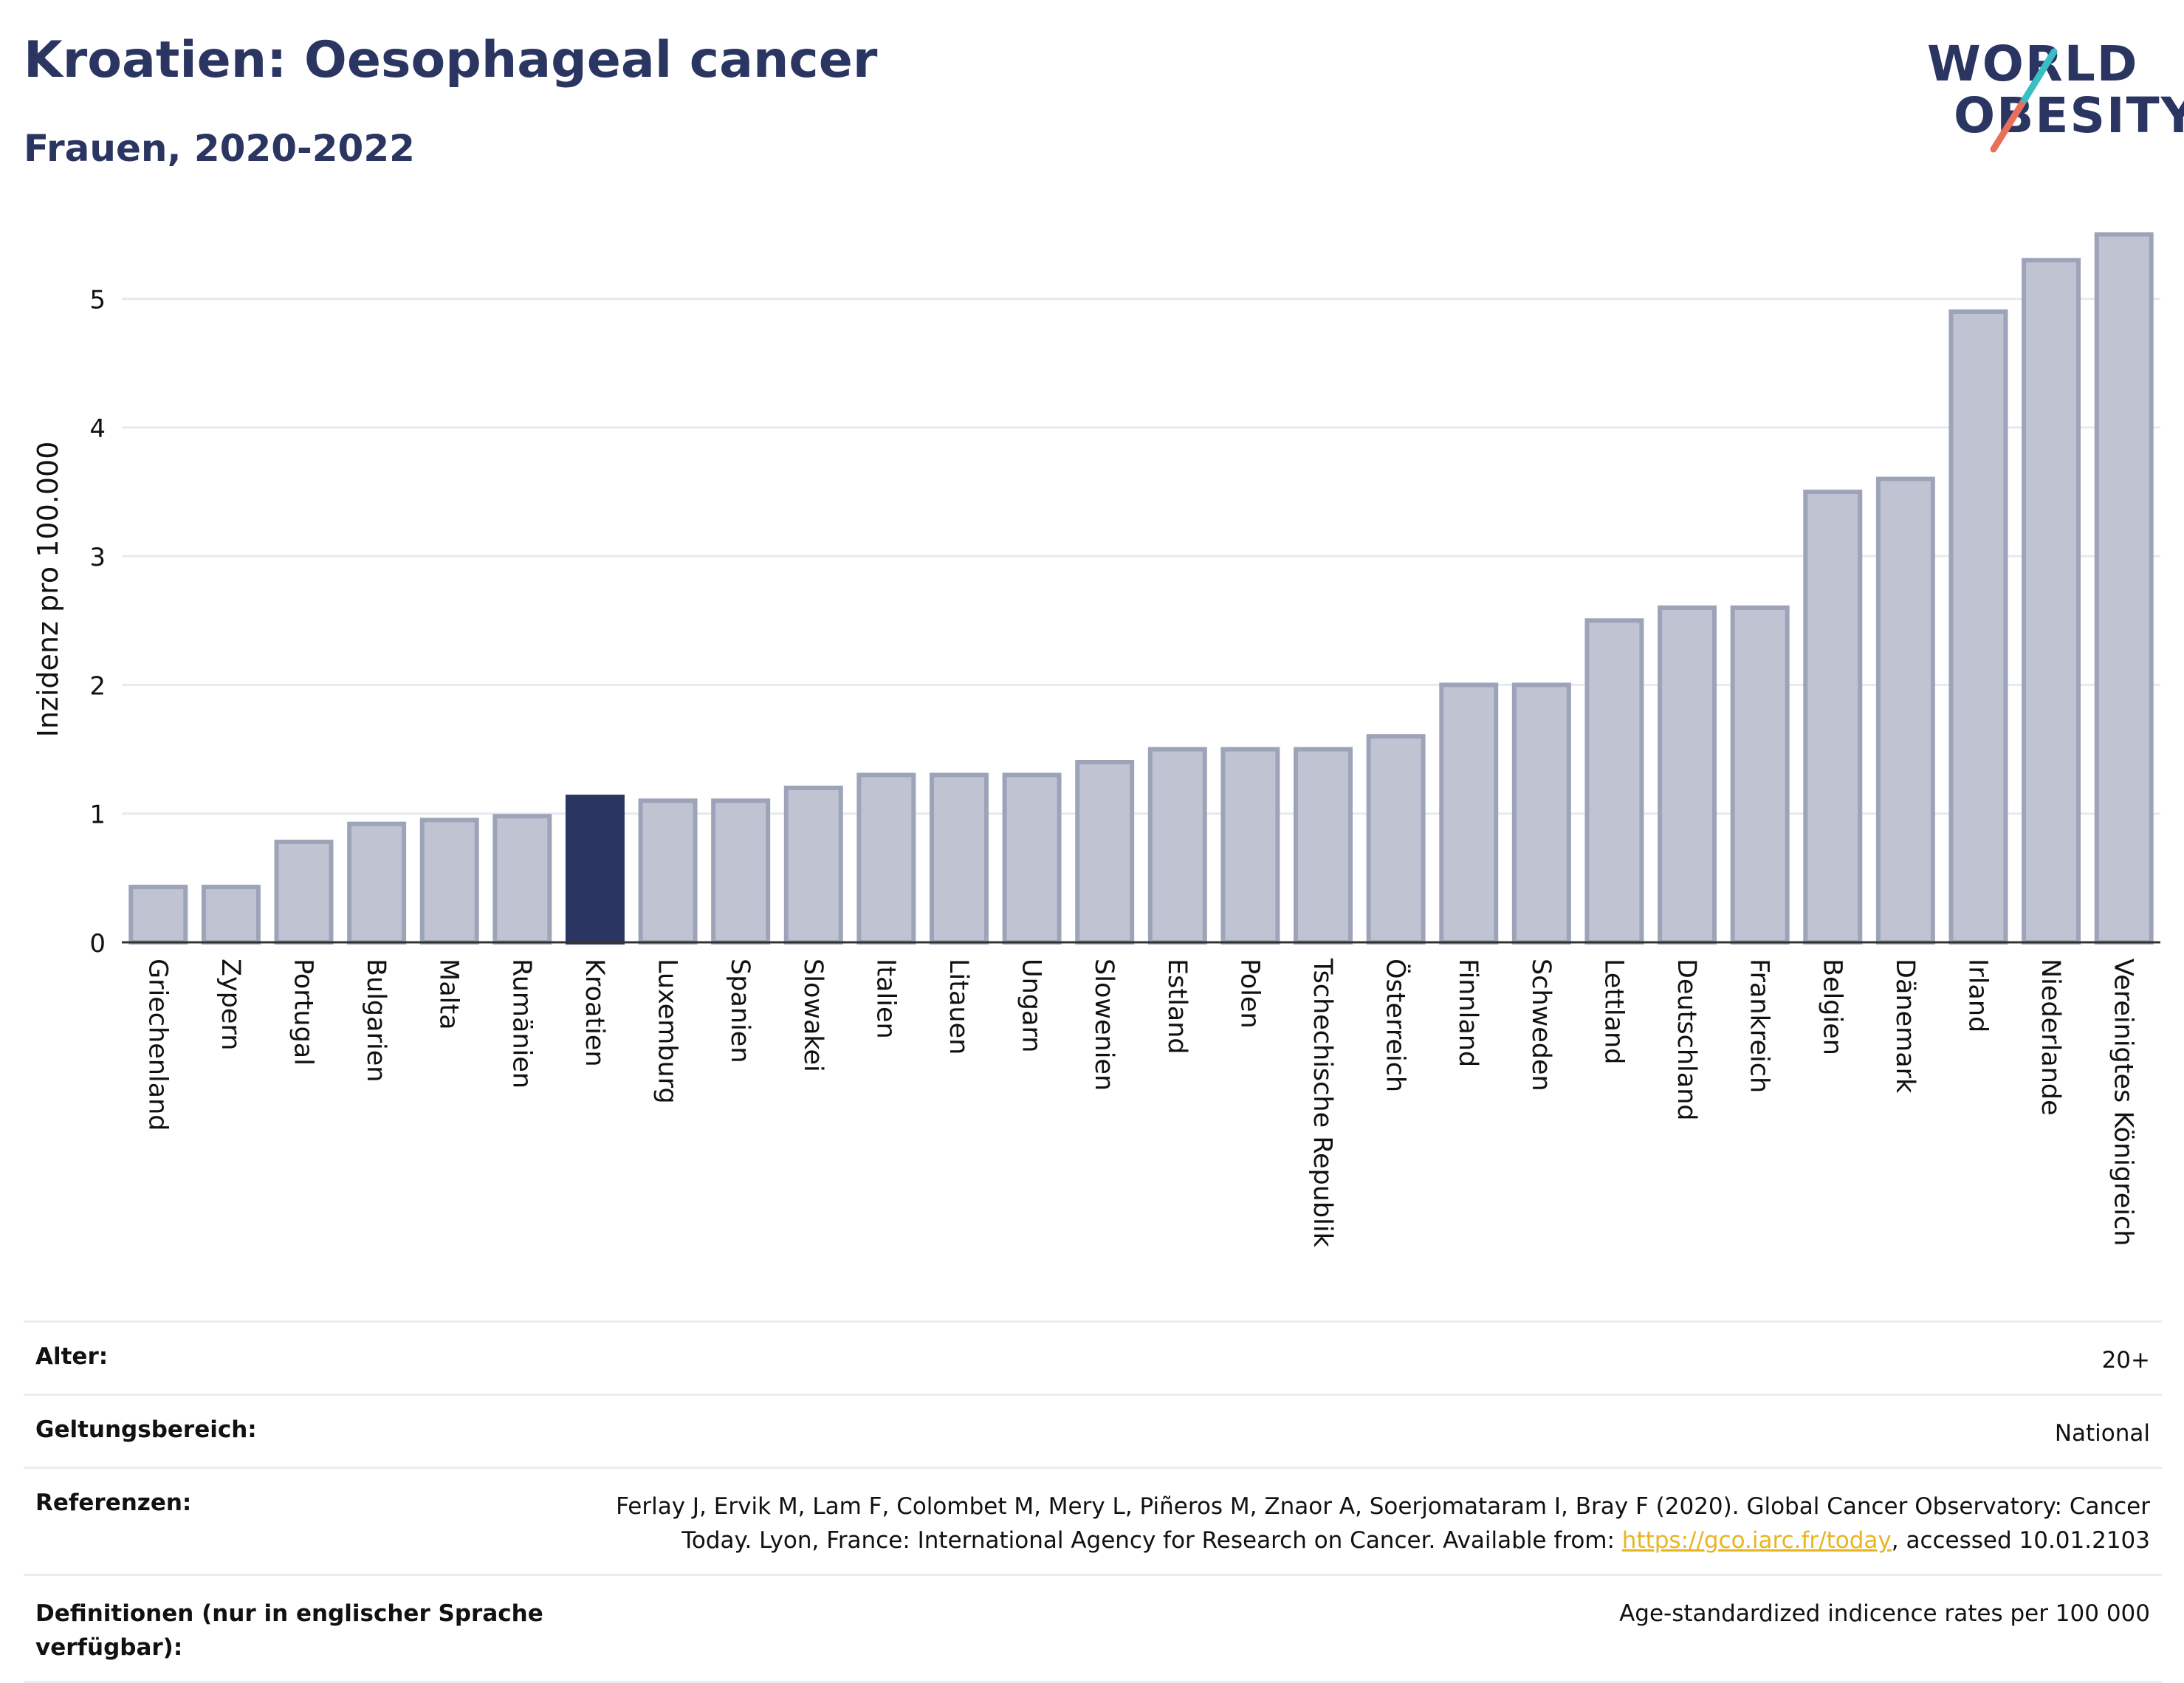  Describe the element at coordinates (1613, 1012) in the screenshot. I see `x-tick-label: Lettland` at that location.